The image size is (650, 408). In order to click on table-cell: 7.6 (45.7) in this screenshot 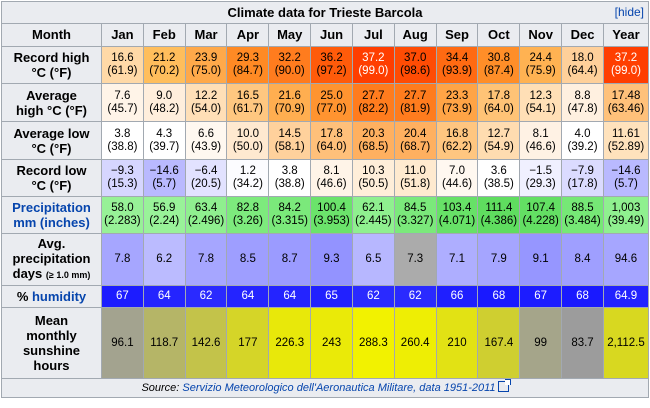, I will do `click(122, 102)`.